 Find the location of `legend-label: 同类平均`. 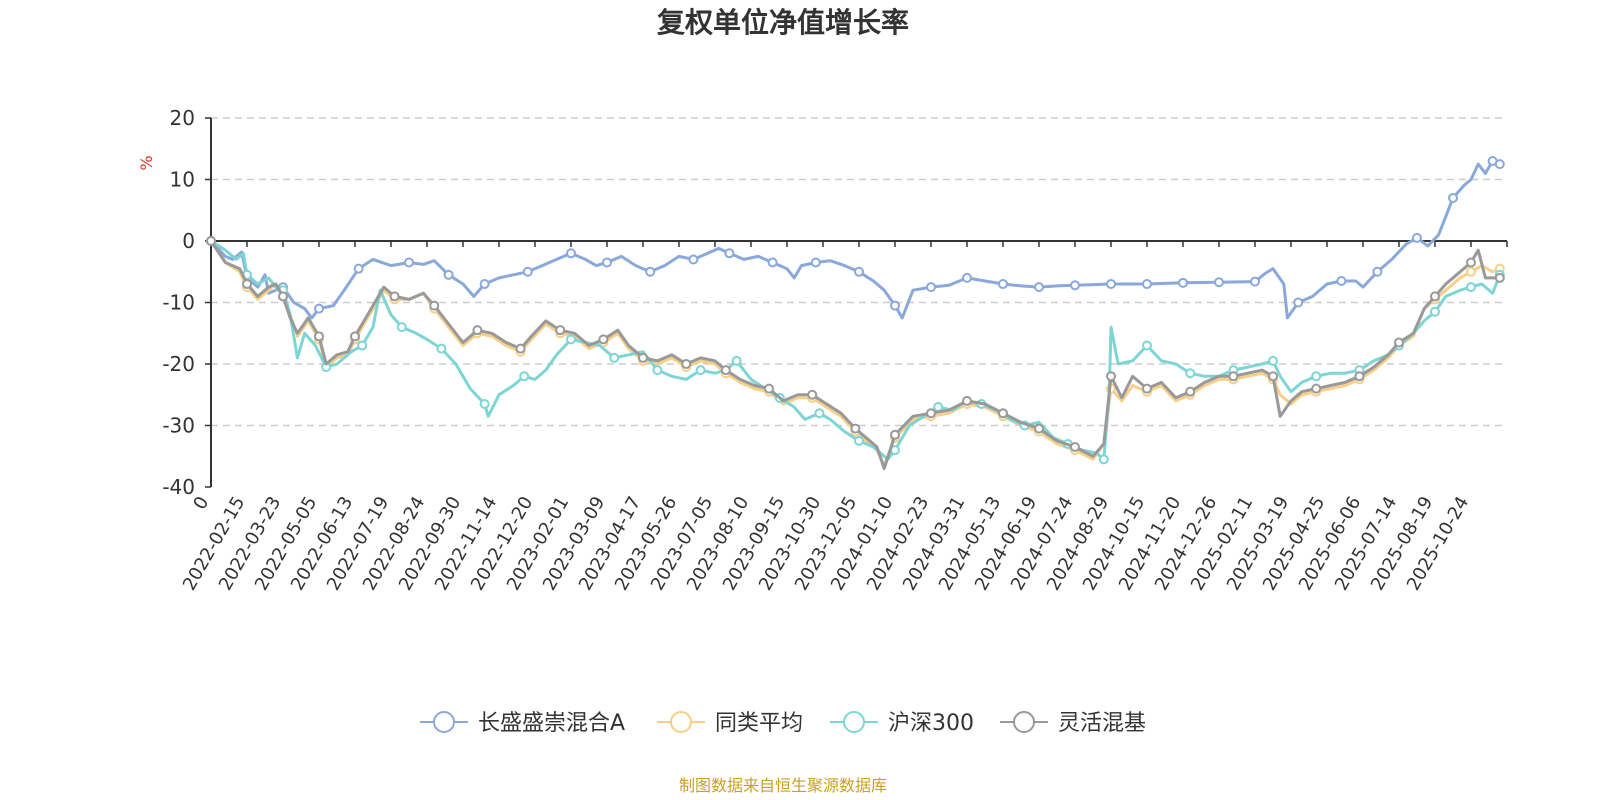

legend-label: 同类平均 is located at coordinates (759, 723).